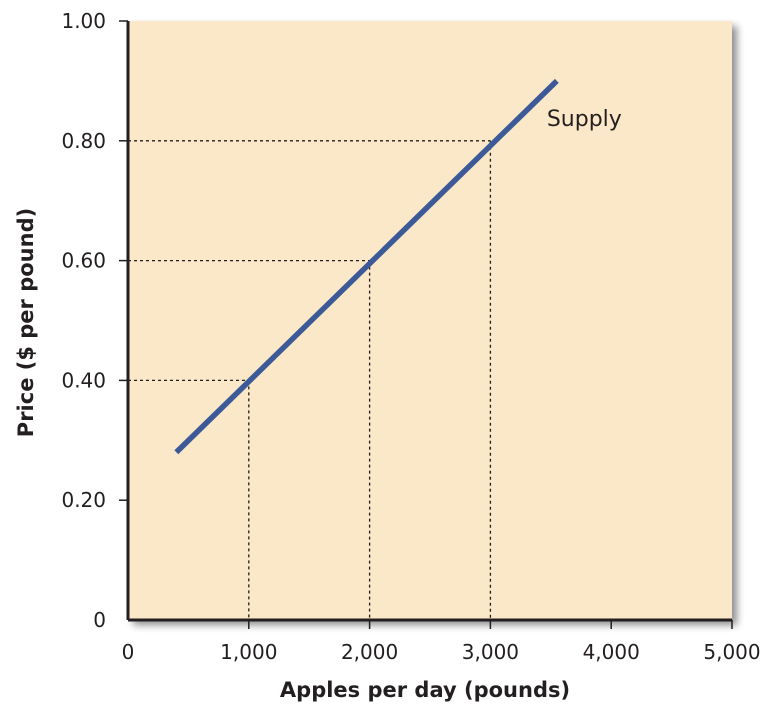 This screenshot has width=768, height=706. Describe the element at coordinates (83, 500) in the screenshot. I see `y-tick-label: 0.20` at that location.